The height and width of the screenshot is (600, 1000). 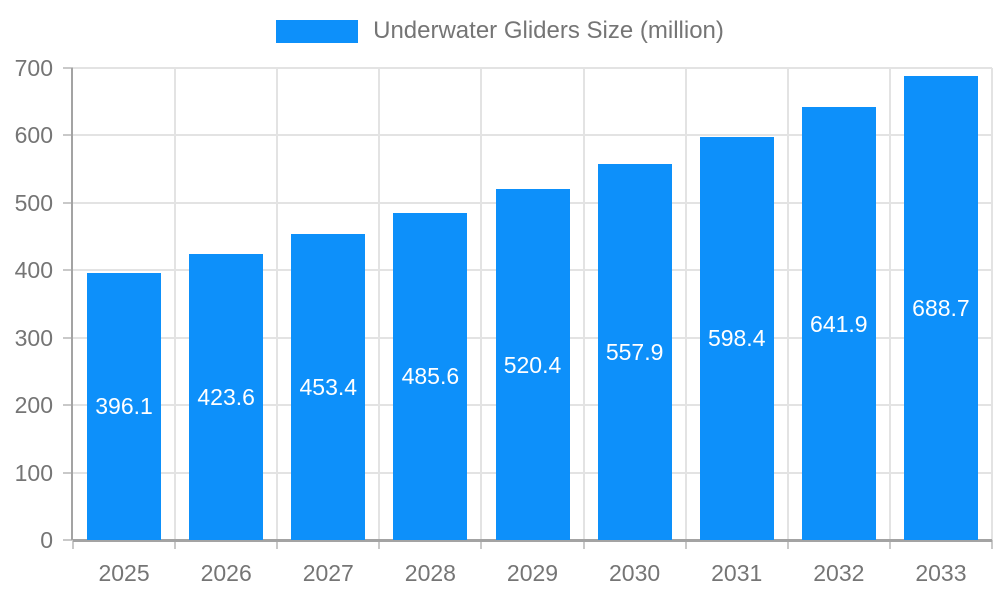 I want to click on bar-2028: 485.6, so click(x=430, y=376).